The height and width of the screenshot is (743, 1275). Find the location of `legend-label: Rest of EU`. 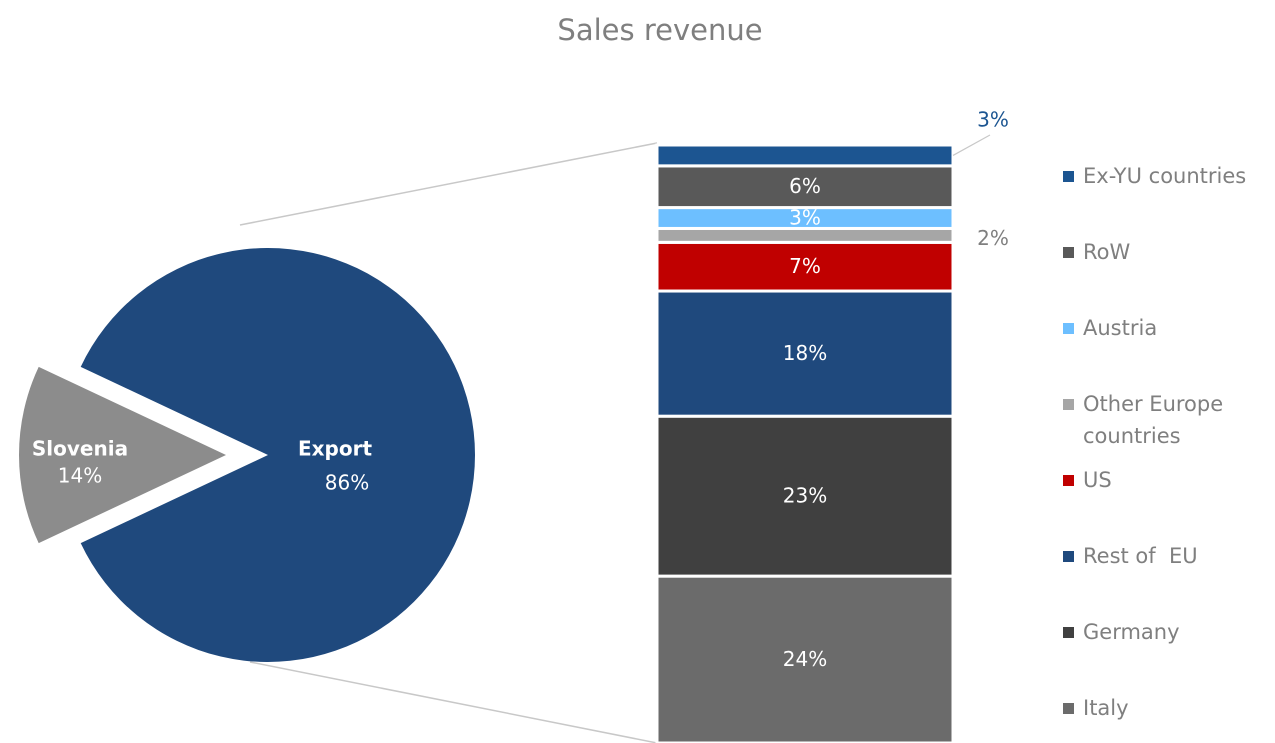

legend-label: Rest of EU is located at coordinates (1140, 556).